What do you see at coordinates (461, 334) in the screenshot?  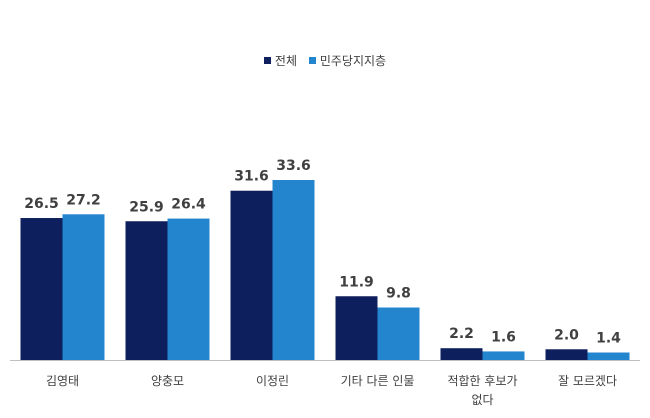 I see `value-label-total-4: 2.2` at bounding box center [461, 334].